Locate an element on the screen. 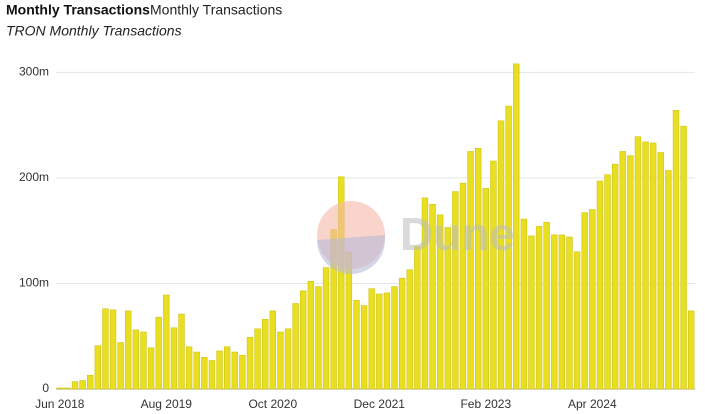 This screenshot has height=414, width=705. watermark: Dune is located at coordinates (457, 234).